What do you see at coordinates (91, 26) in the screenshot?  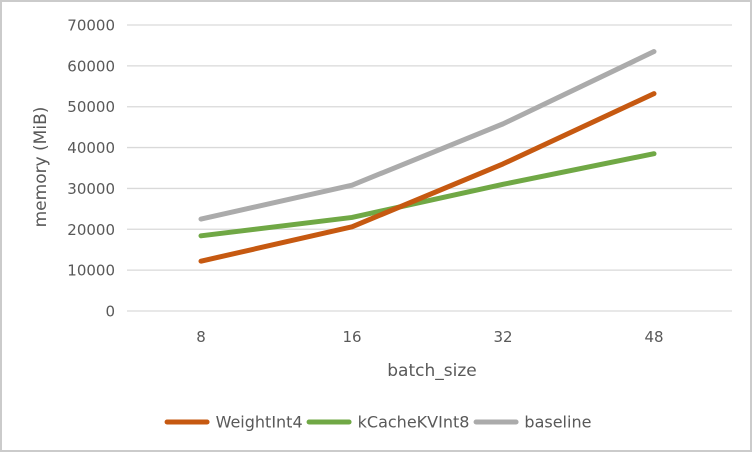 I see `y-tick-label: 70000` at bounding box center [91, 26].